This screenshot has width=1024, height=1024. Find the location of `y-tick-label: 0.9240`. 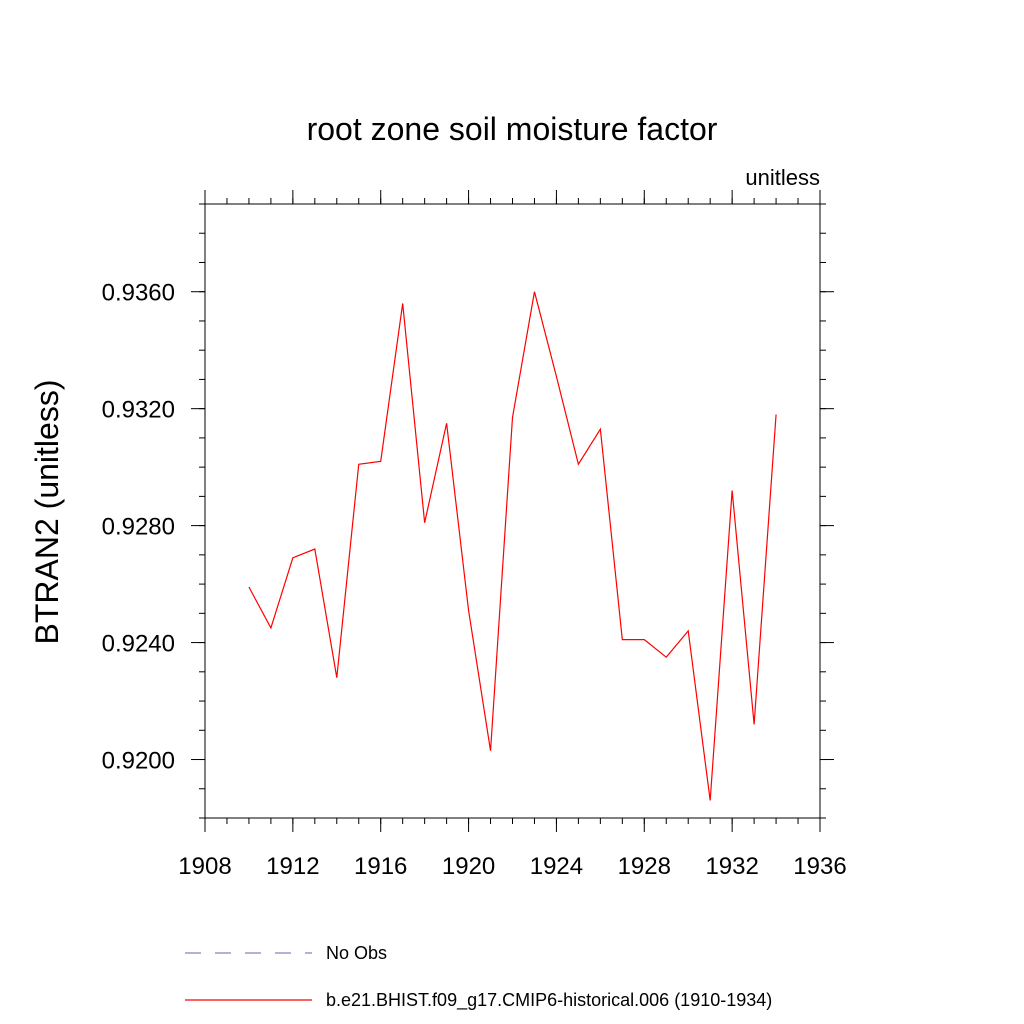

y-tick-label: 0.9240 is located at coordinates (138, 644).